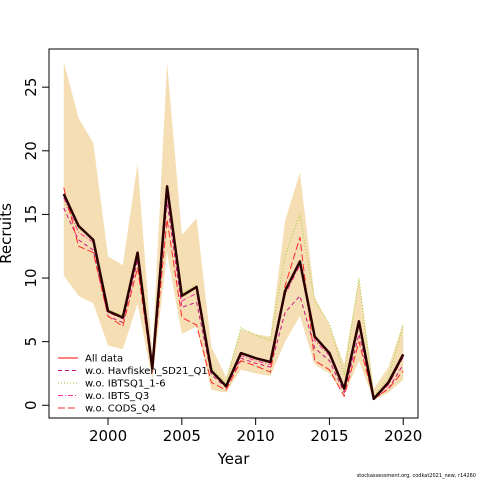  Describe the element at coordinates (120, 409) in the screenshot. I see `legend-label: w.o. CODS_Q4` at that location.